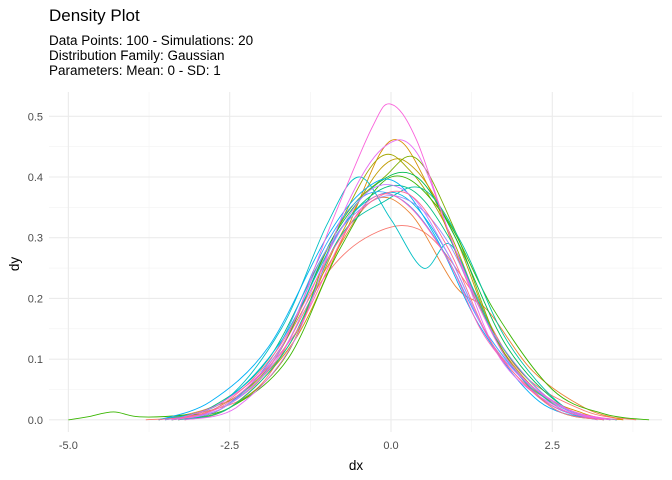 Image resolution: width=672 pixels, height=480 pixels. Describe the element at coordinates (35, 178) in the screenshot. I see `y-tick-label: 0.4` at that location.